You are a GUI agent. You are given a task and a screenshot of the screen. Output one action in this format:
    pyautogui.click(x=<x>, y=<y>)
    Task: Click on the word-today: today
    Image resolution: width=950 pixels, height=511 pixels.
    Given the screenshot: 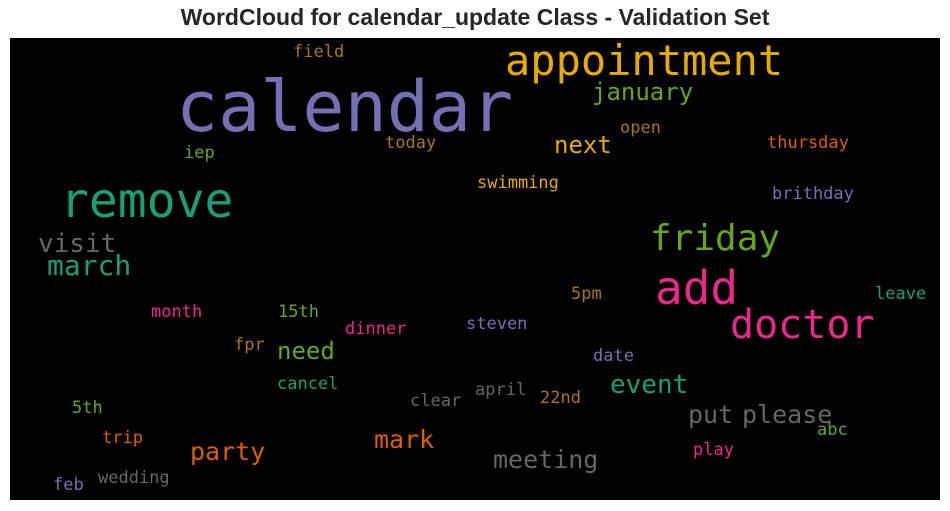 What is the action you would take?
    pyautogui.click(x=411, y=143)
    